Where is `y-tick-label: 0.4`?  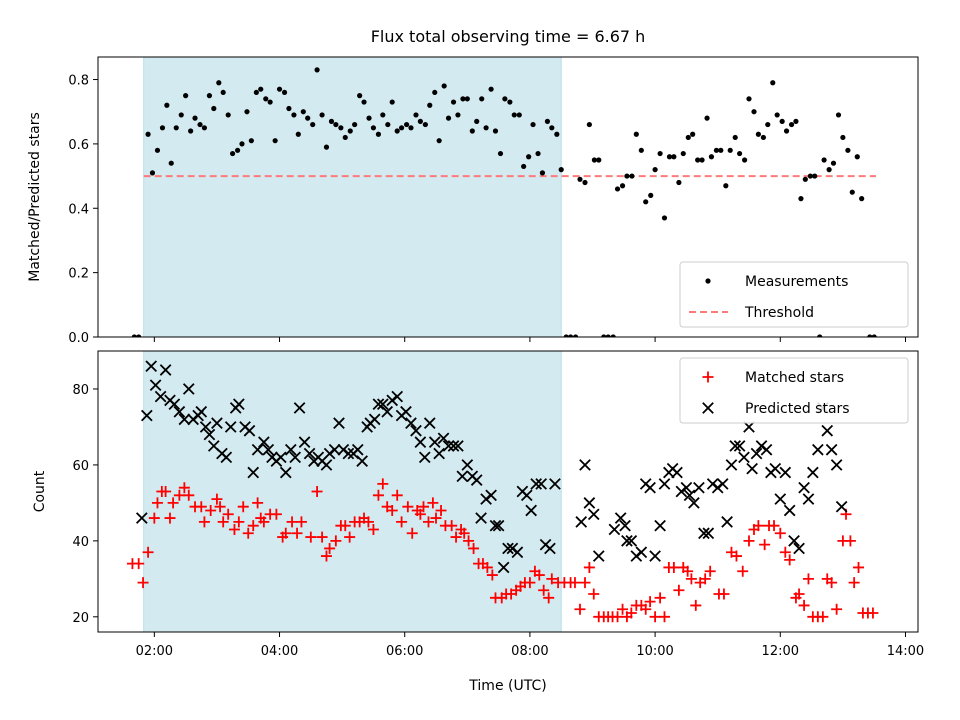
y-tick-label: 0.4 is located at coordinates (78, 209).